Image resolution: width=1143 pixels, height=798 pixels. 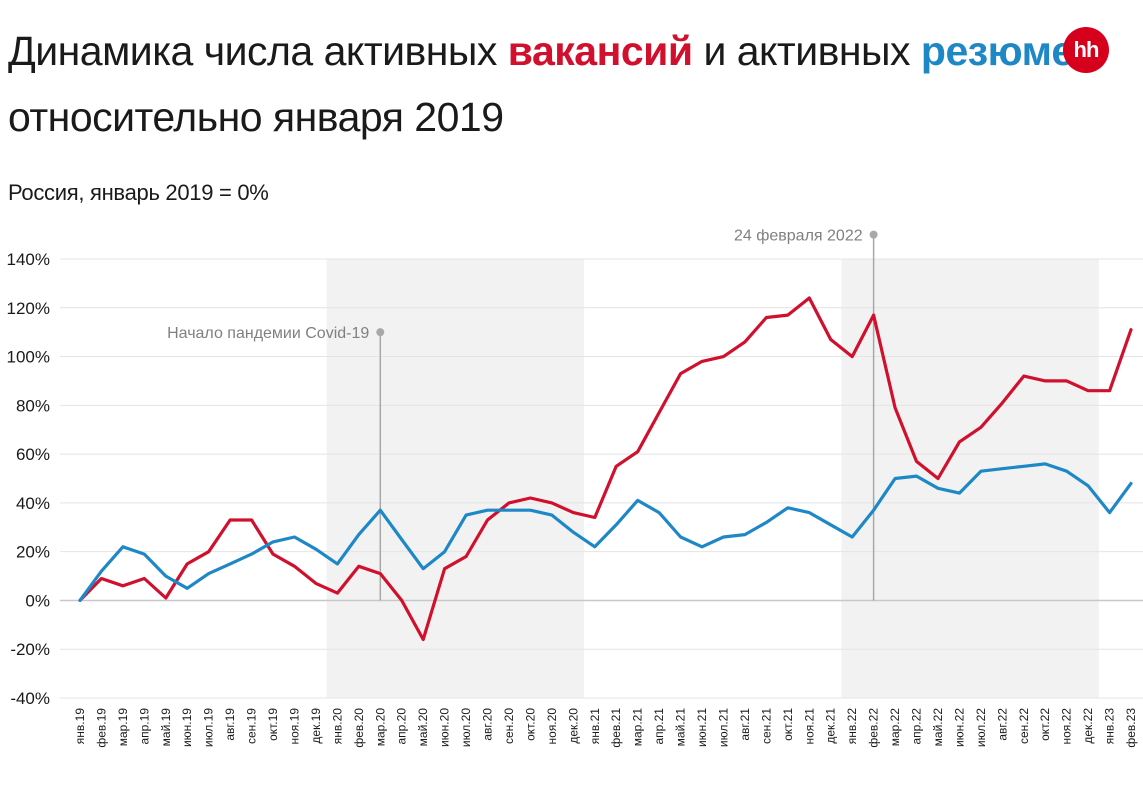 I want to click on x-tick-label: мар.22, so click(x=895, y=727).